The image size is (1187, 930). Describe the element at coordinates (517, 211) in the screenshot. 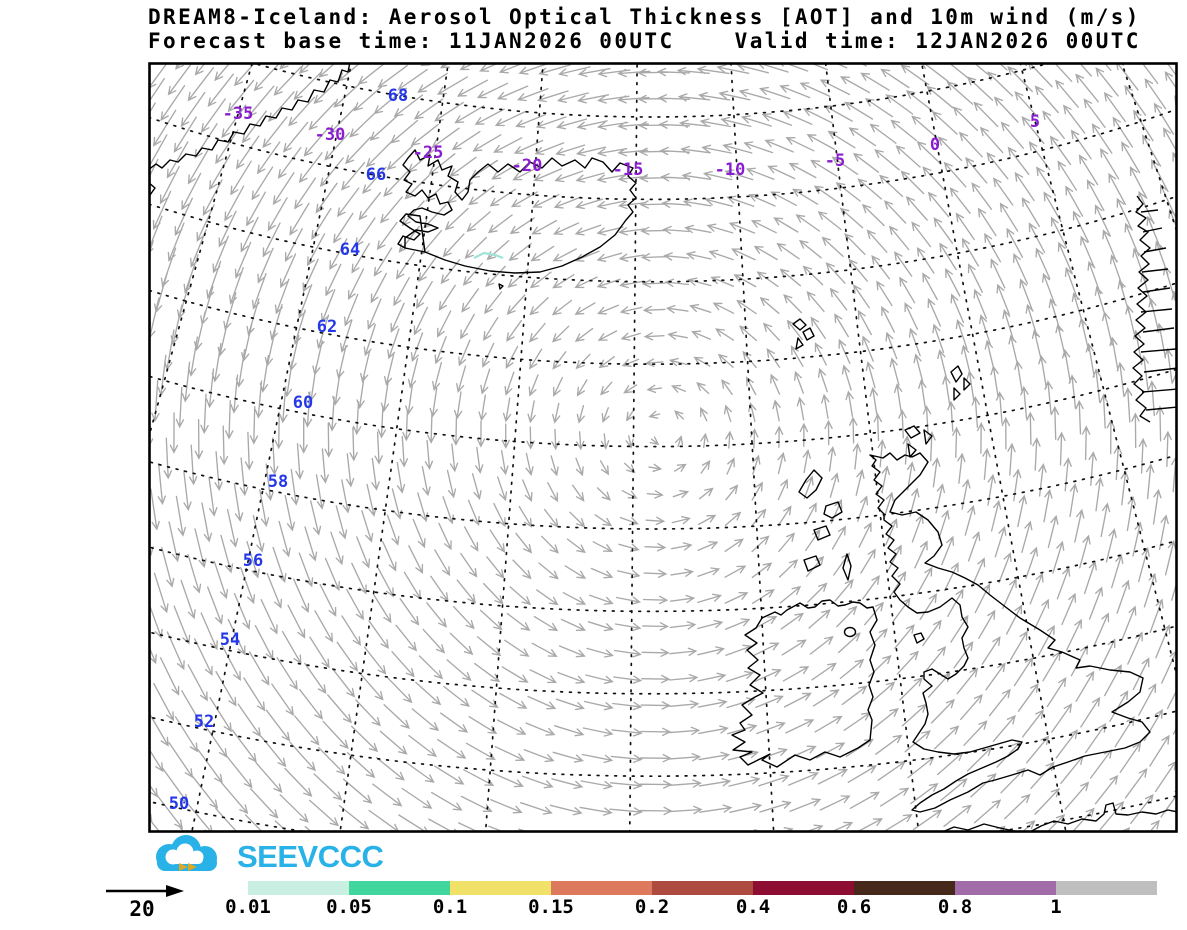

I see `iceland-coast` at that location.